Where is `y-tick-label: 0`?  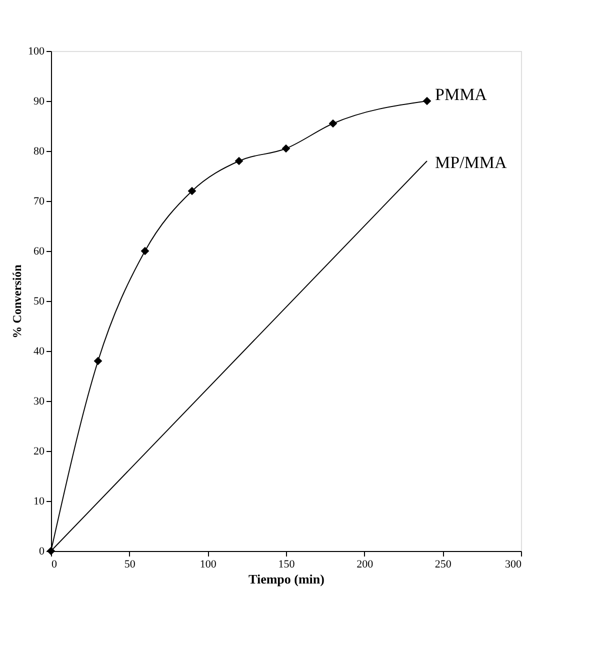
y-tick-label: 0 is located at coordinates (42, 552).